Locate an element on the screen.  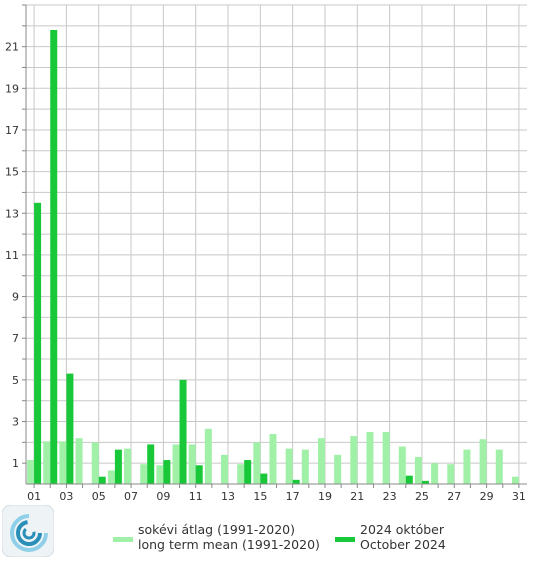
y-tick-label: 5 is located at coordinates (15, 380).